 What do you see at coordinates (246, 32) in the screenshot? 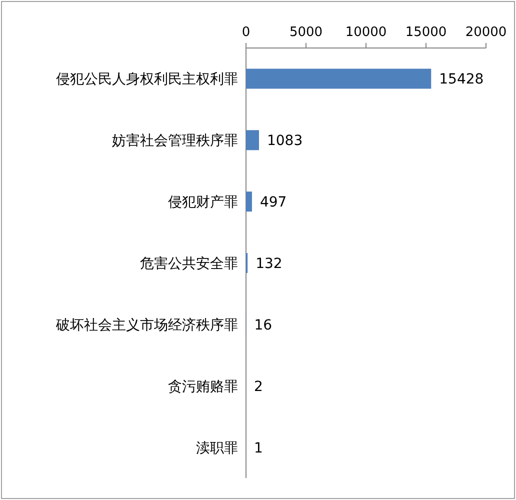
I see `x-tick-label: 0` at bounding box center [246, 32].